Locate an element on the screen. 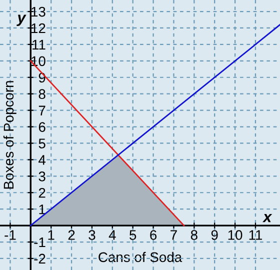 Image resolution: width=280 pixels, height=270 pixels. y-tick-label: 2 is located at coordinates (42, 193).